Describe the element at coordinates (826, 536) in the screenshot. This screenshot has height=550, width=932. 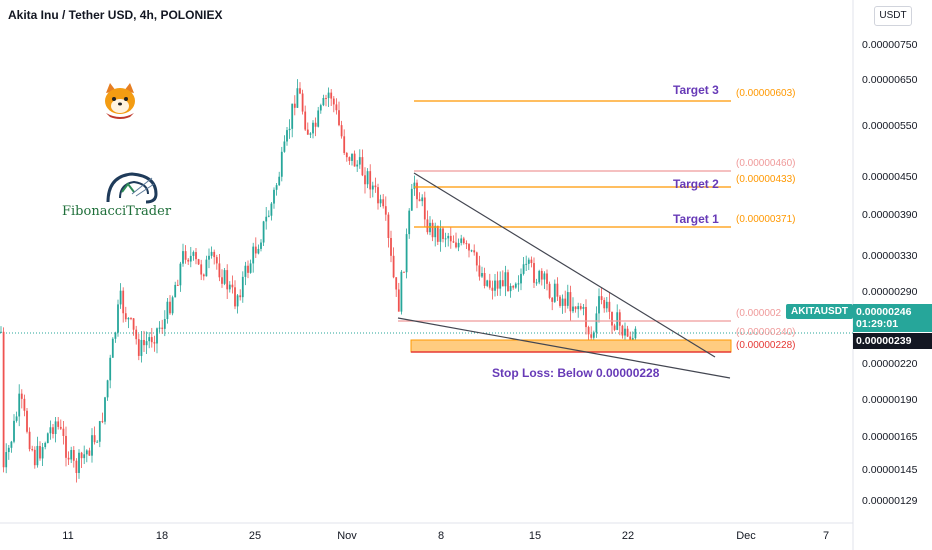
I see `time-tick: 7` at that location.